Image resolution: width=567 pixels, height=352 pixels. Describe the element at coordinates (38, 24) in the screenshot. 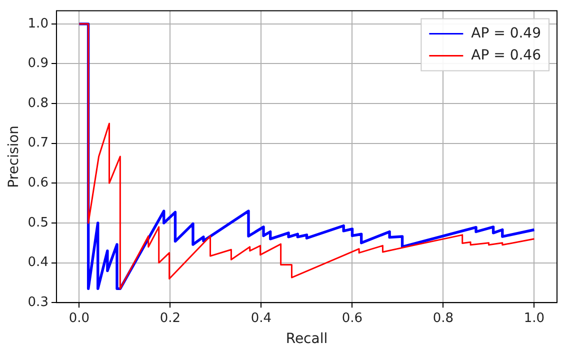

I see `y-tick-label: 1.0` at that location.